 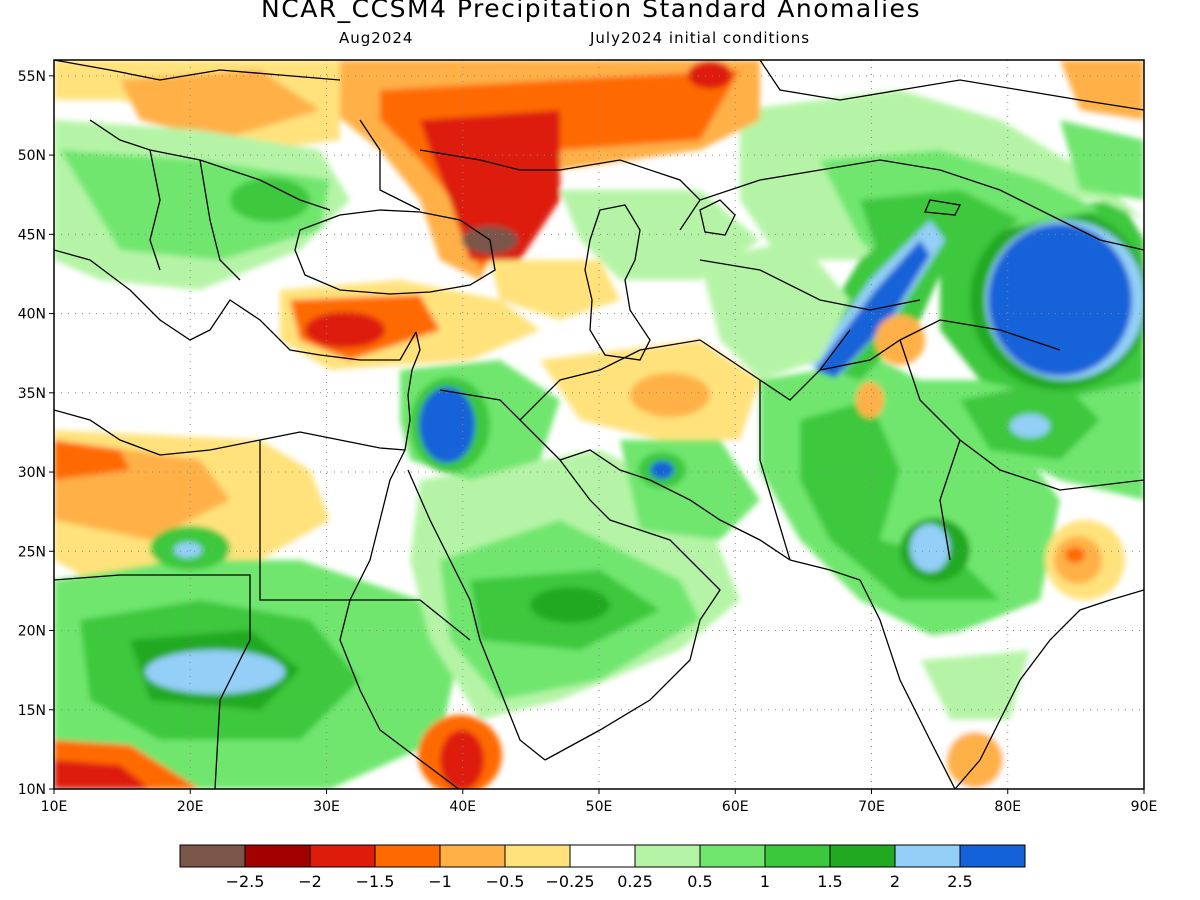 I want to click on colorbar-legend: −2.5 −2 −1.5 −1 −0.5 −0.25 0.25 0.5 1 1.5 2 2.5, so click(x=602, y=867).